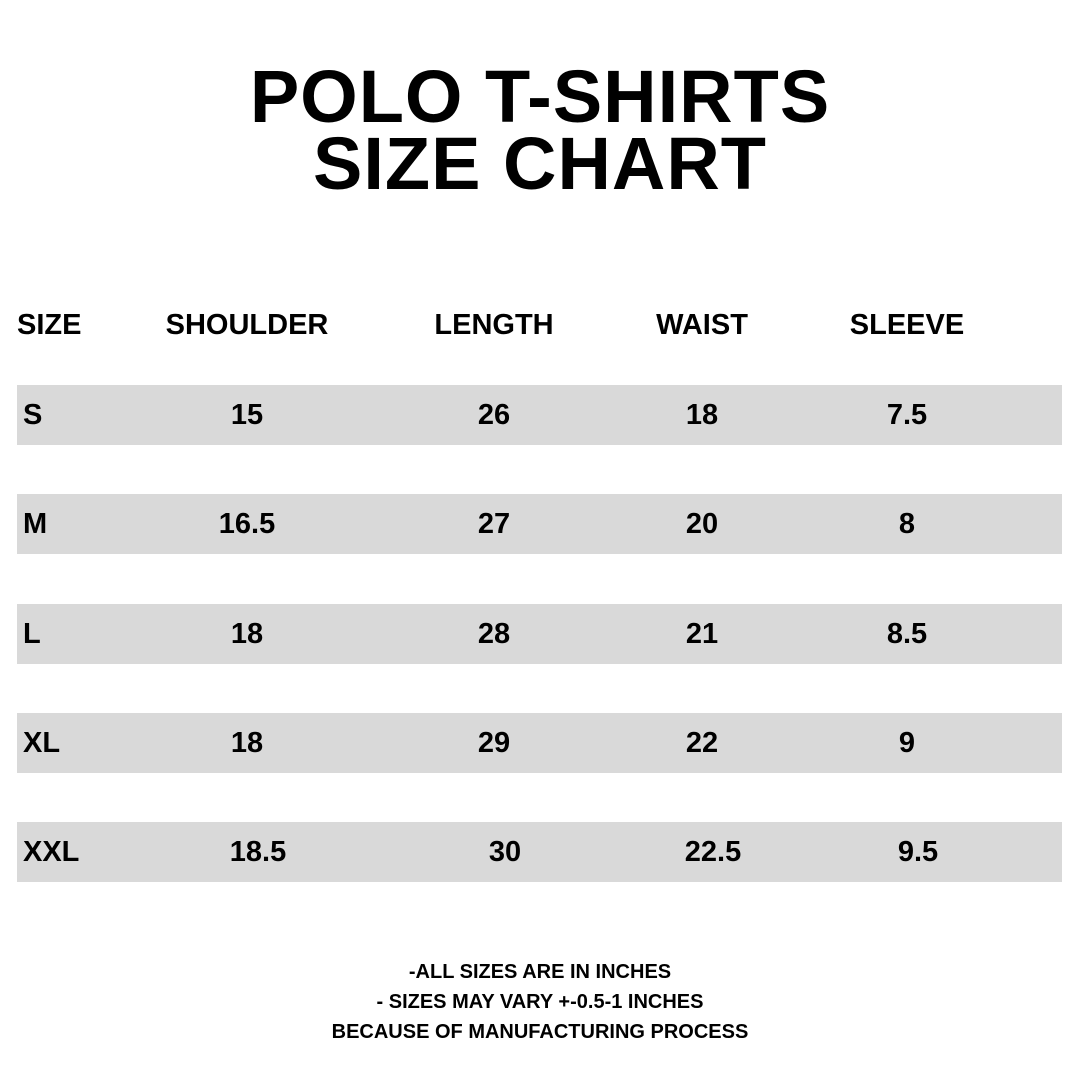 The image size is (1080, 1080). What do you see at coordinates (247, 325) in the screenshot?
I see `header-shoulder: SHOULDER` at bounding box center [247, 325].